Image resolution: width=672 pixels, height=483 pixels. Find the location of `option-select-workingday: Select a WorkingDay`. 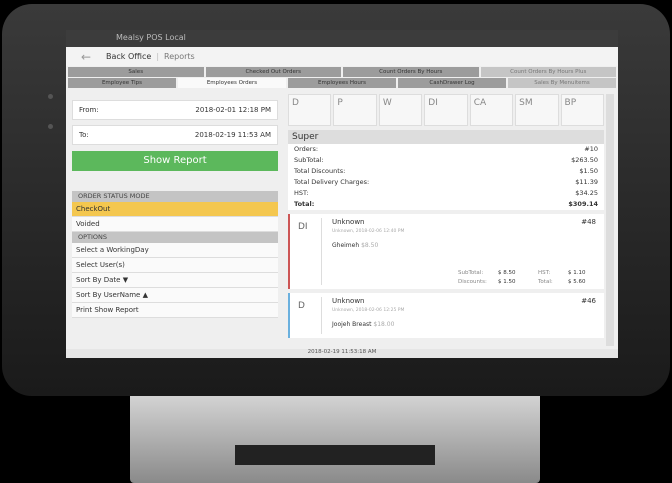

option-select-workingday: Select a WorkingDay is located at coordinates (175, 250).